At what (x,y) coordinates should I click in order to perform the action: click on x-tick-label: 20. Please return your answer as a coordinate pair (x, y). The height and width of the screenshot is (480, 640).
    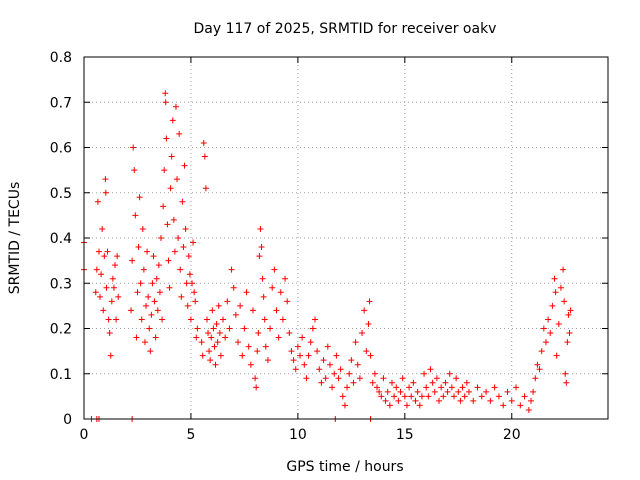
    Looking at the image, I should click on (512, 435).